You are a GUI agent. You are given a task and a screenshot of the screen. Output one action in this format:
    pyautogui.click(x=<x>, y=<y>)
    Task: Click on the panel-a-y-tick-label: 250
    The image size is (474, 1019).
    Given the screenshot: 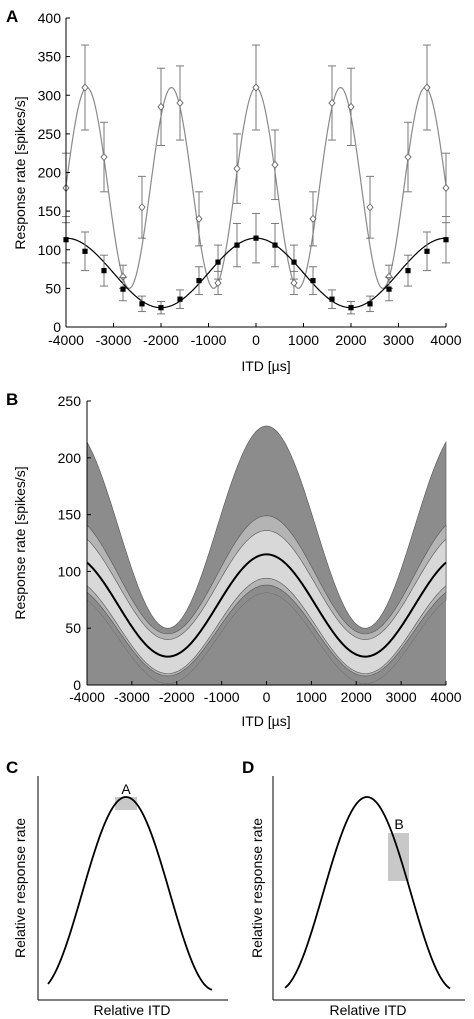 What is the action you would take?
    pyautogui.click(x=50, y=134)
    